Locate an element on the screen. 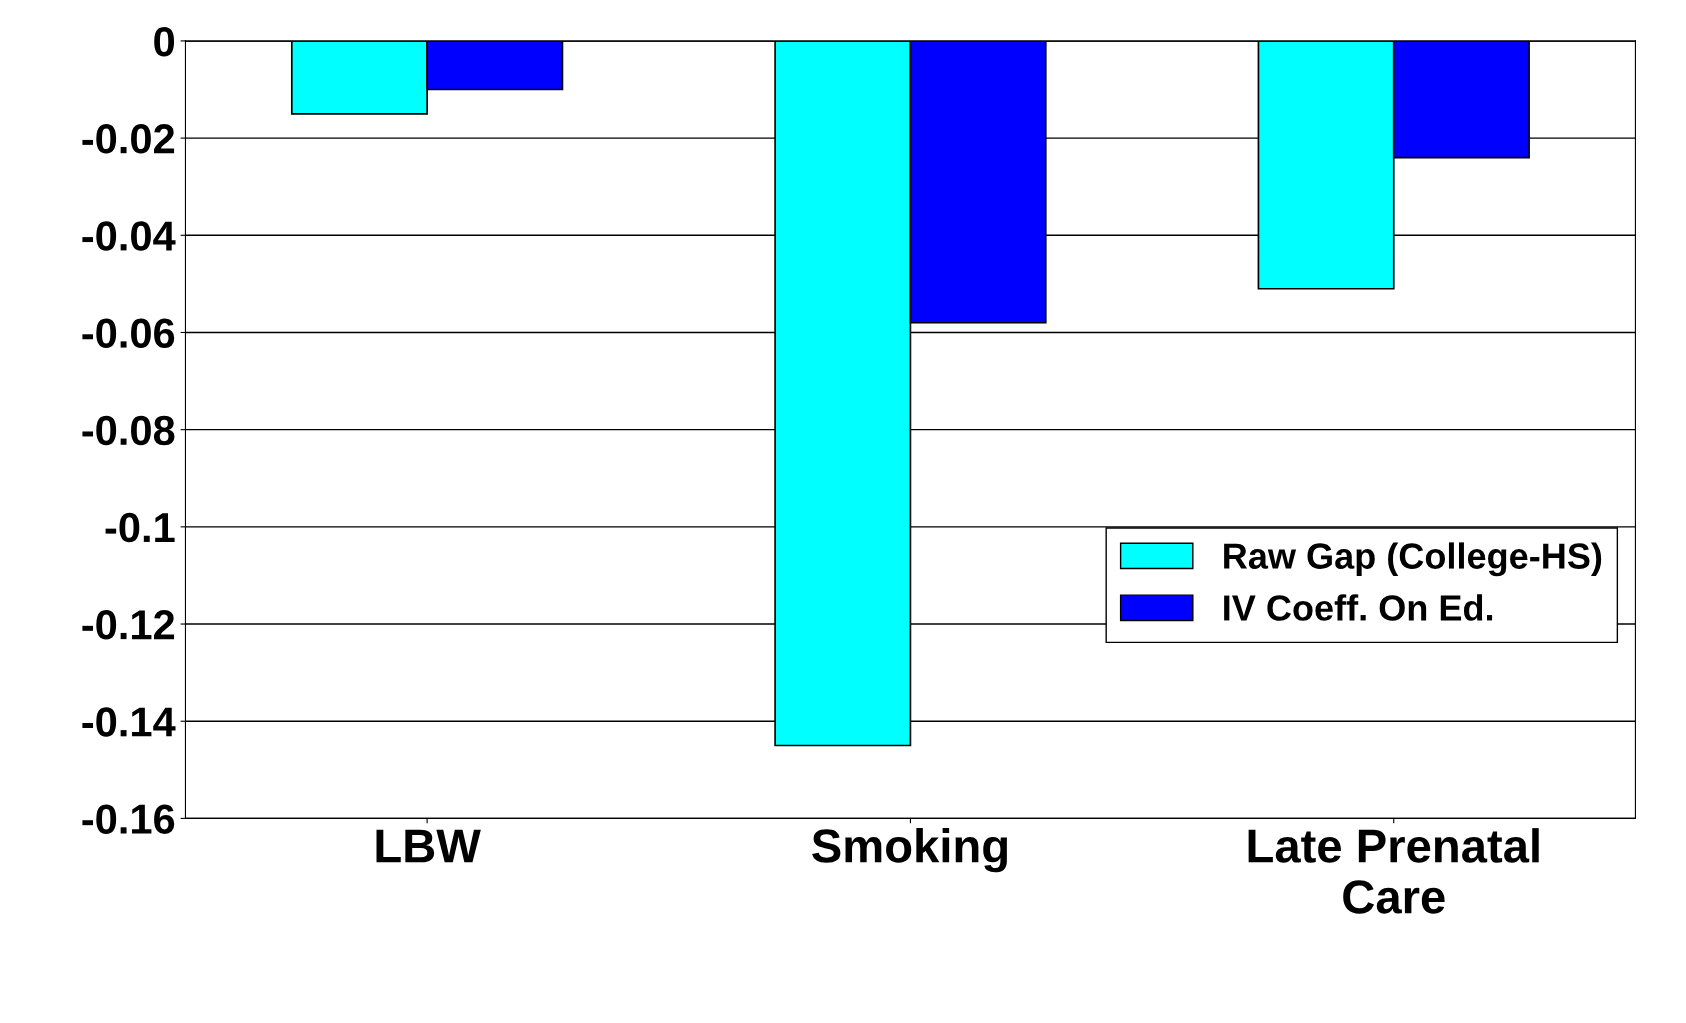 Image resolution: width=1686 pixels, height=1023 pixels. y-tick-label: -0.02 is located at coordinates (128, 139).